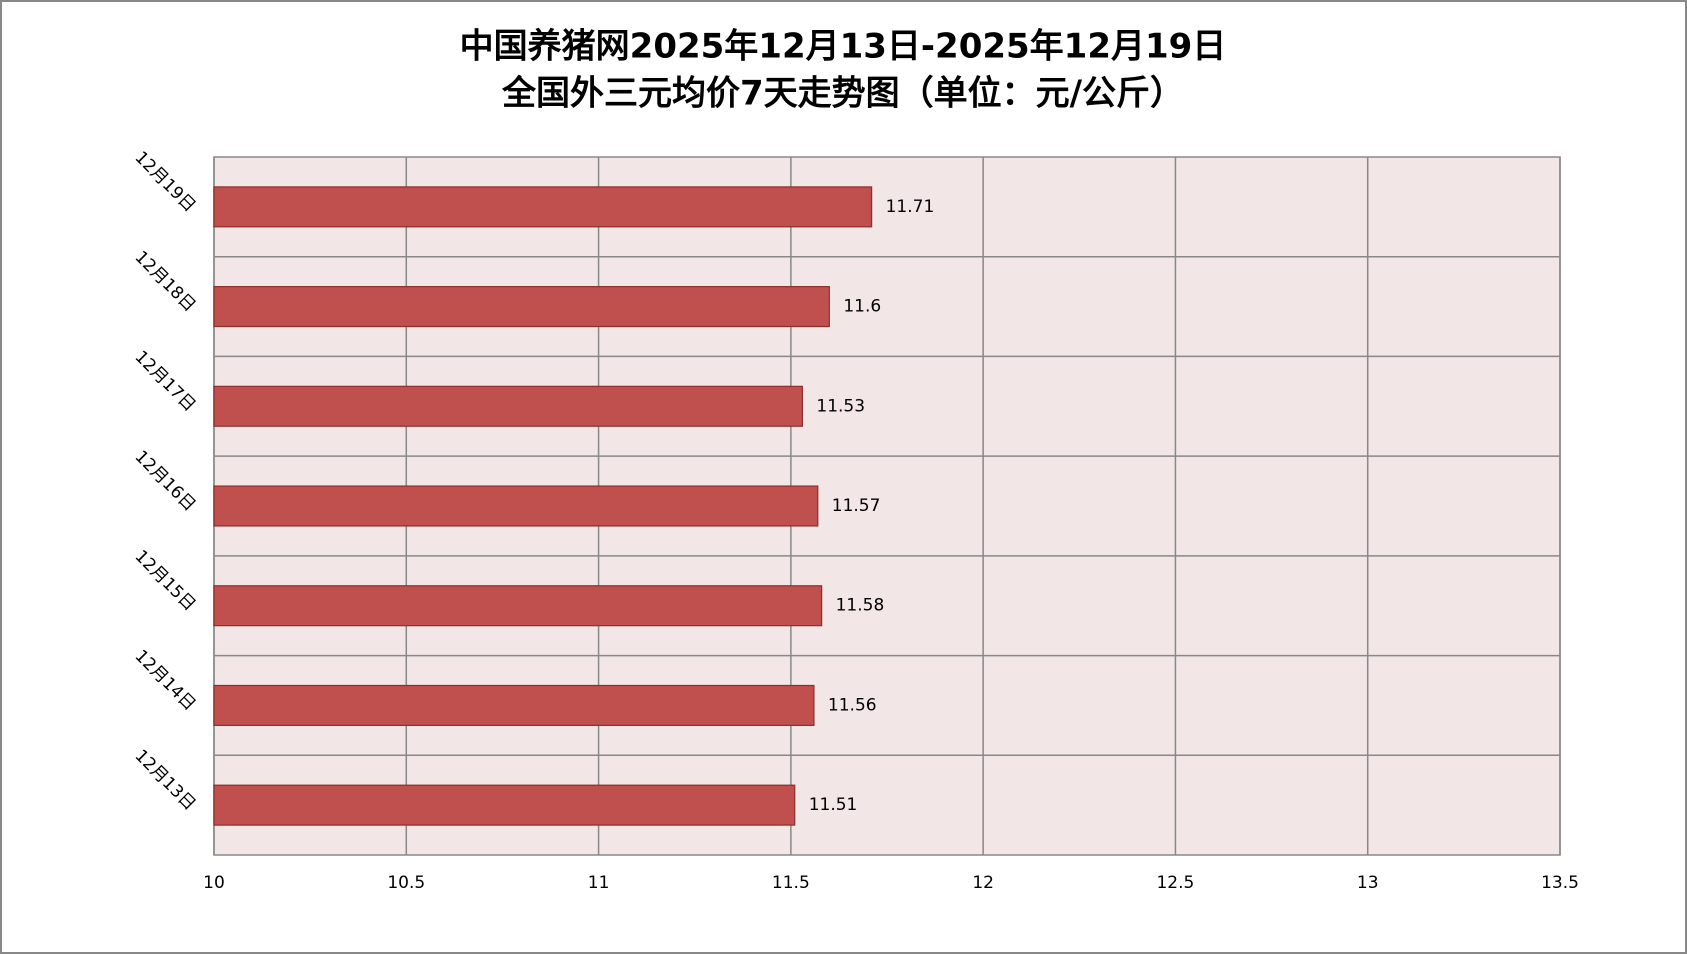  Describe the element at coordinates (1175, 883) in the screenshot. I see `x-tick-label: 12.5` at that location.